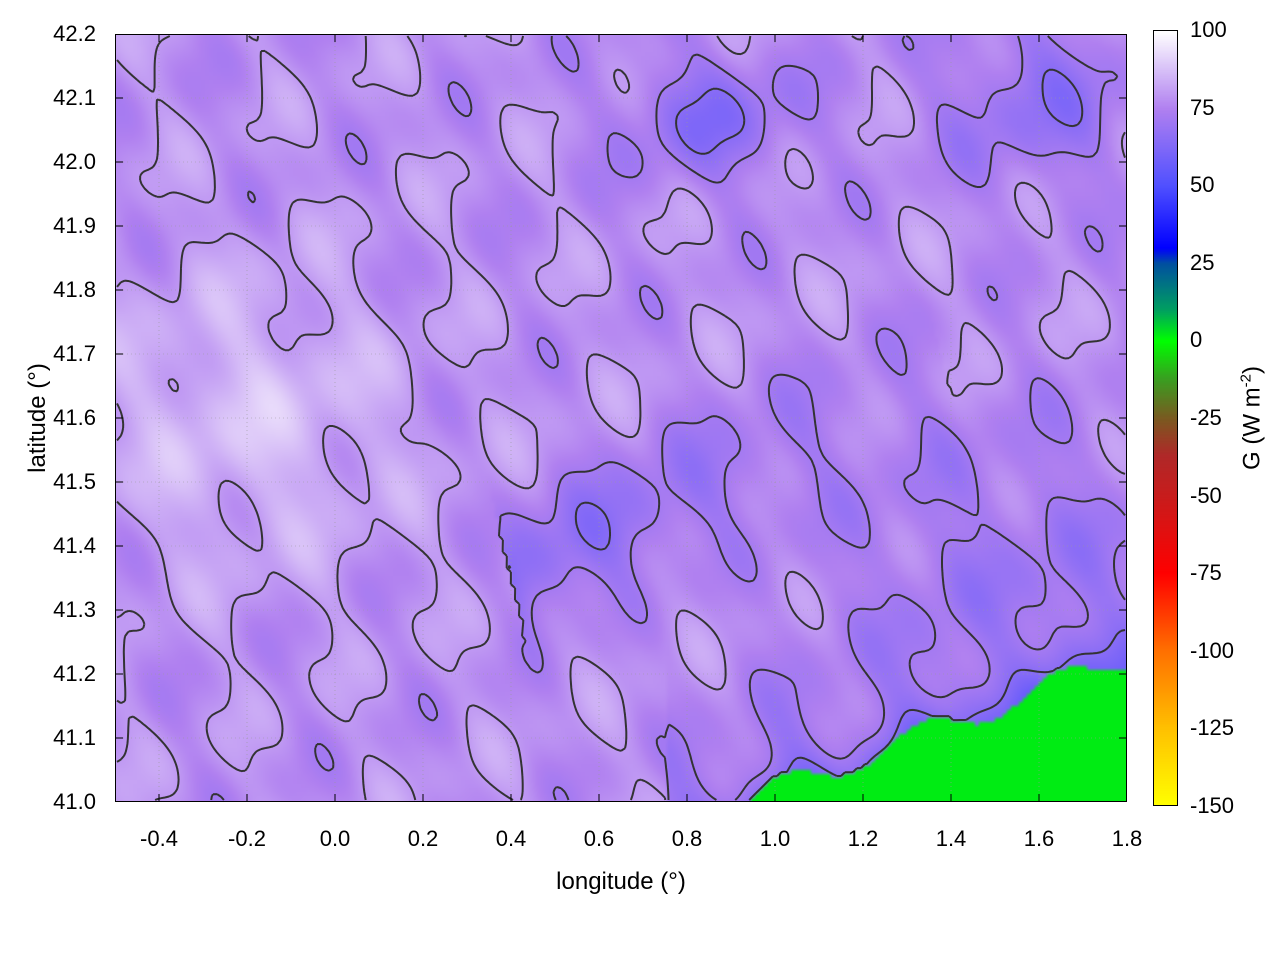 This screenshot has width=1280, height=960. Describe the element at coordinates (951, 838) in the screenshot. I see `x-tick-label: 1.4` at that location.